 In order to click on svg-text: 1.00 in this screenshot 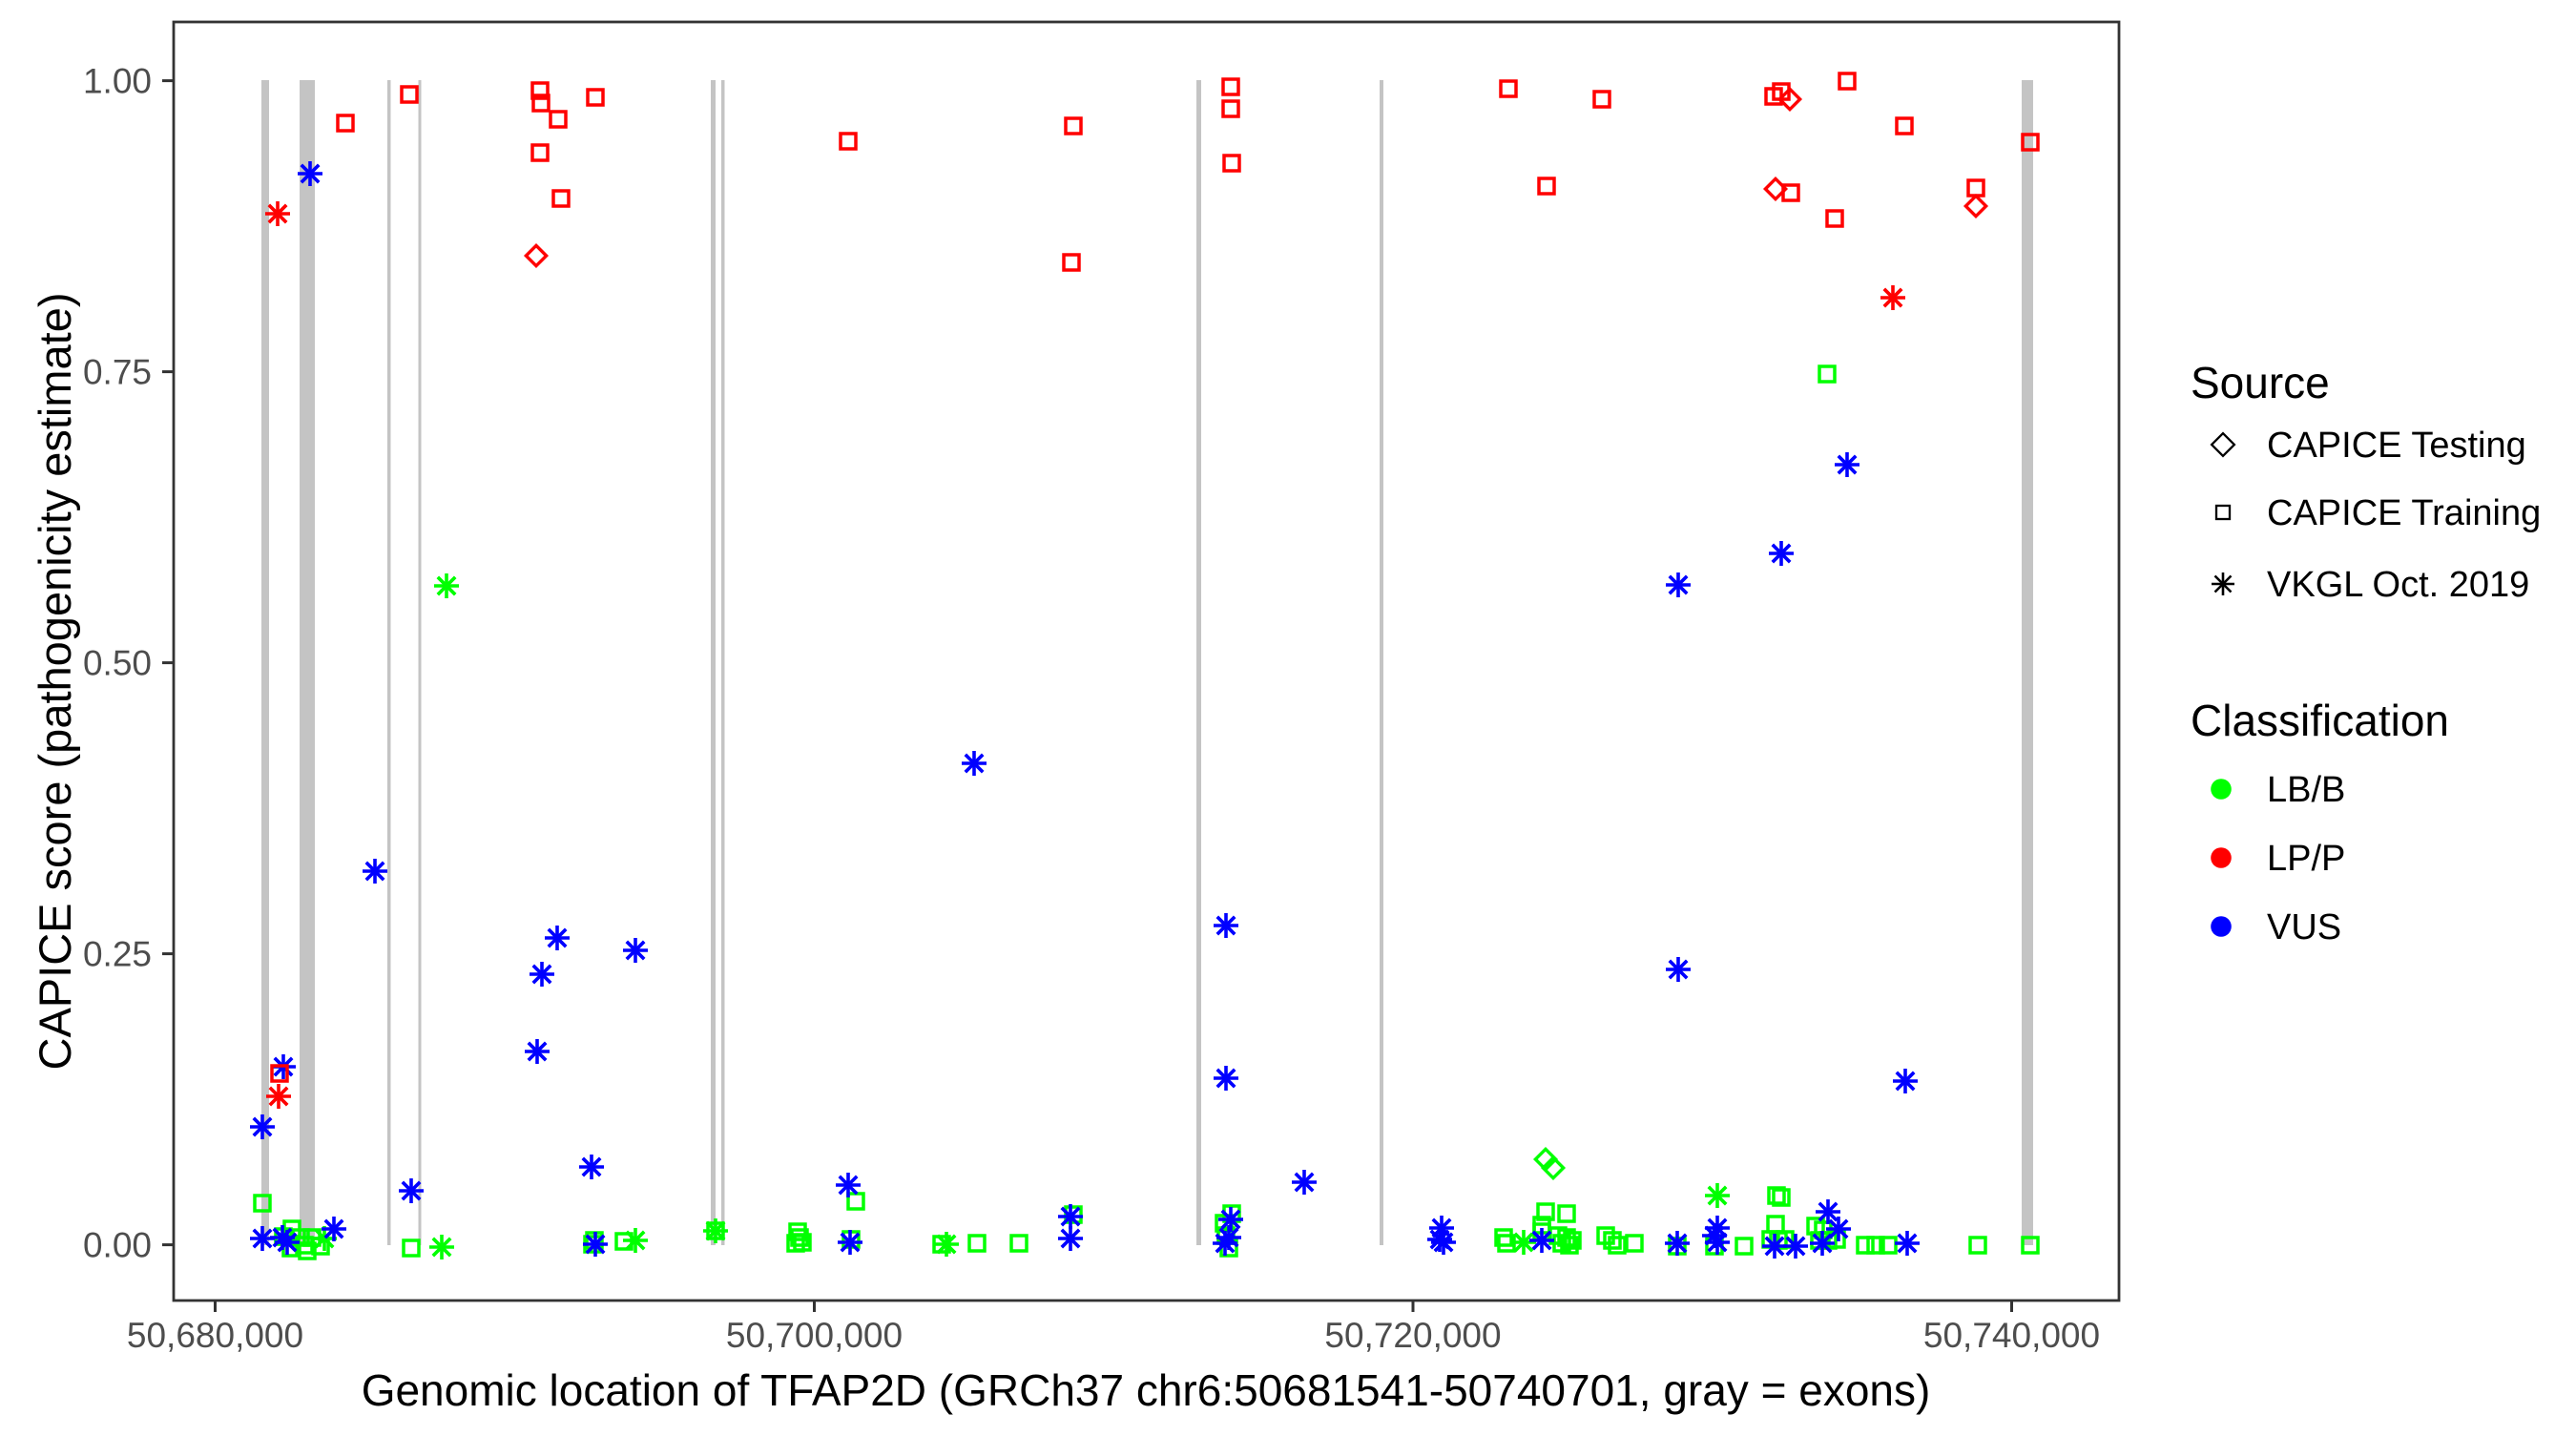, I will do `click(117, 81)`.